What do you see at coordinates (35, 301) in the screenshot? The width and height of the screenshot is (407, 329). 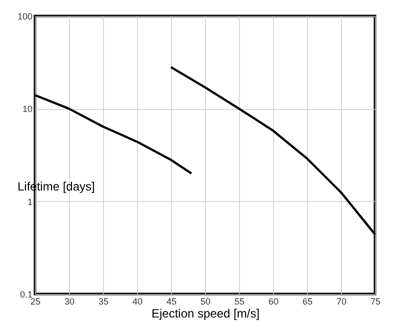 I see `x-tick-label: 25` at bounding box center [35, 301].